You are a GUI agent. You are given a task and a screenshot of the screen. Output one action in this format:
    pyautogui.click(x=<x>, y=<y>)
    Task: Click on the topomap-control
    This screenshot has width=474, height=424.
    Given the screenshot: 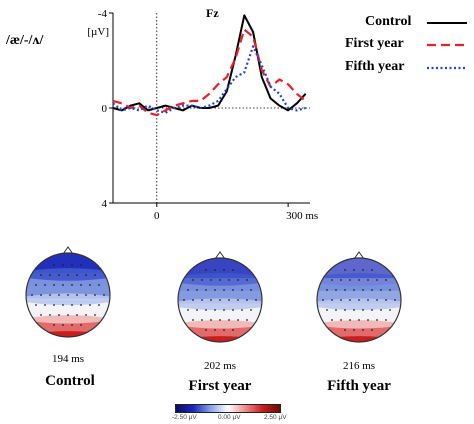 What is the action you would take?
    pyautogui.click(x=68, y=292)
    